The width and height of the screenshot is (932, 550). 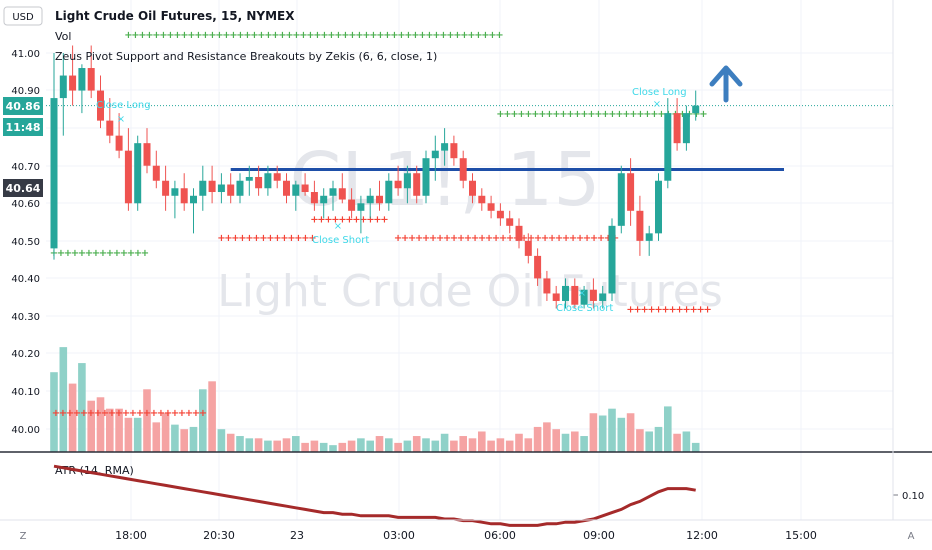 I want to click on symbol-title: Light Crude Oil Futures, 15, NYMEX, so click(x=175, y=16).